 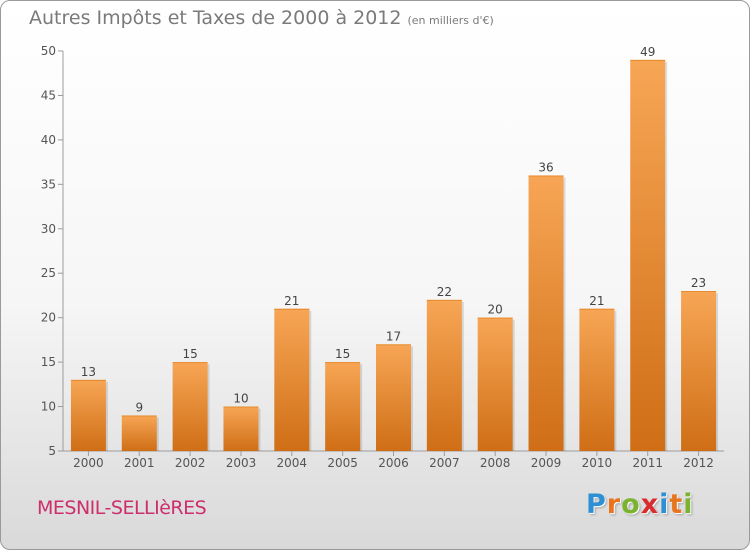 What do you see at coordinates (88, 463) in the screenshot?
I see `x-tick-label: 2000` at bounding box center [88, 463].